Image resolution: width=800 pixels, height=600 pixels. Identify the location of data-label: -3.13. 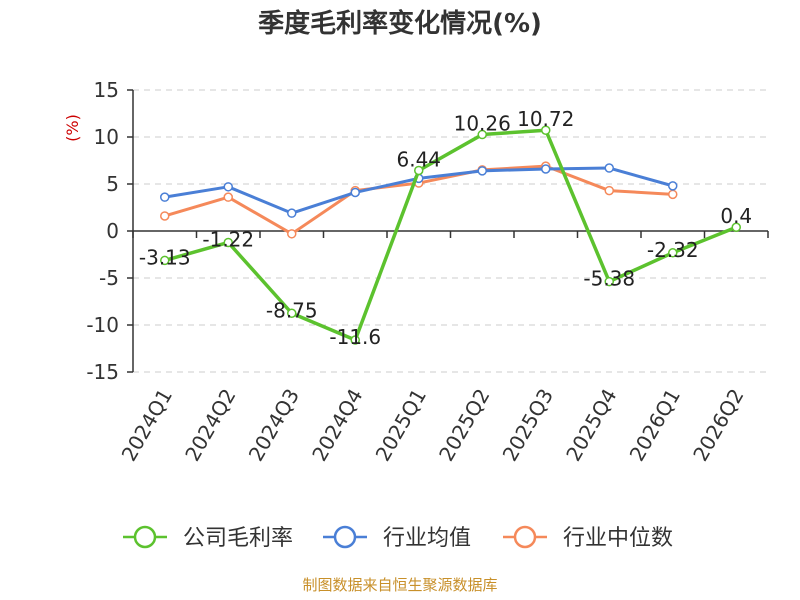
(165, 257).